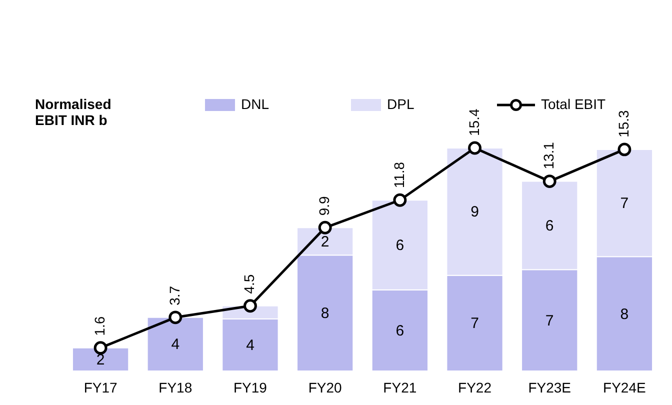 The image size is (672, 405). What do you see at coordinates (324, 206) in the screenshot?
I see `data-label: 9.9` at bounding box center [324, 206].